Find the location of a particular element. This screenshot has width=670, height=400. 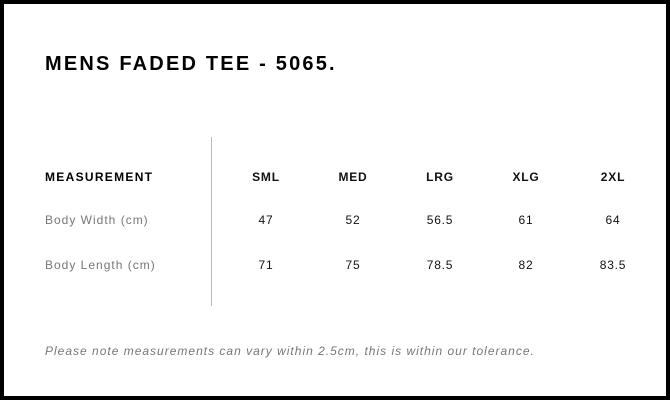

table-cell: 64 is located at coordinates (613, 220).